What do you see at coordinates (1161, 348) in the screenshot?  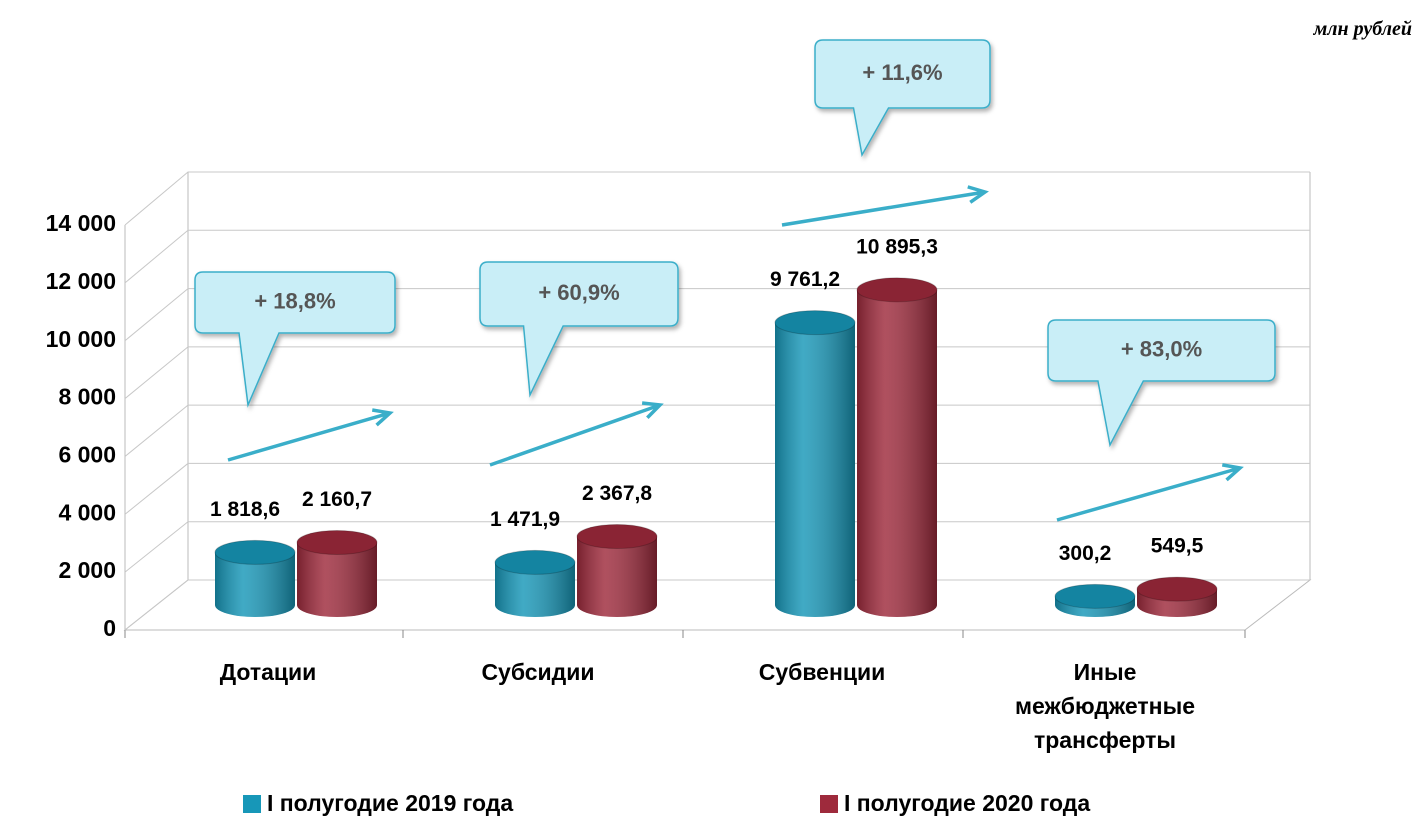 I see `annotation: + 83,0%` at bounding box center [1161, 348].